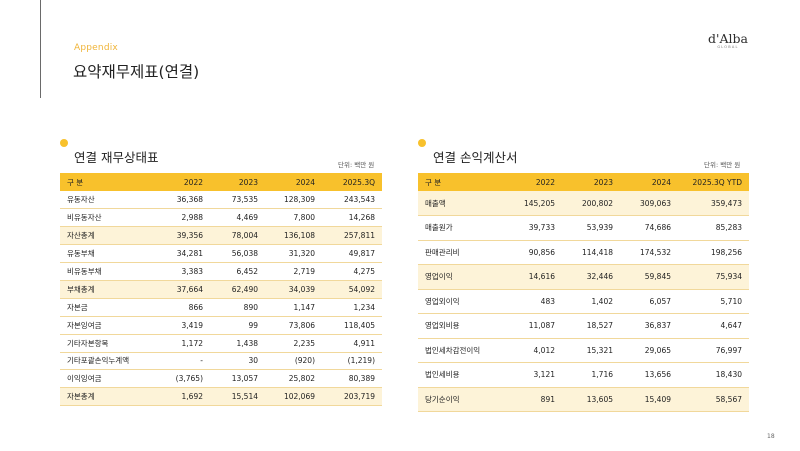 Image resolution: width=800 pixels, height=451 pixels. What do you see at coordinates (293, 325) in the screenshot?
I see `table-cell: 73,806` at bounding box center [293, 325].